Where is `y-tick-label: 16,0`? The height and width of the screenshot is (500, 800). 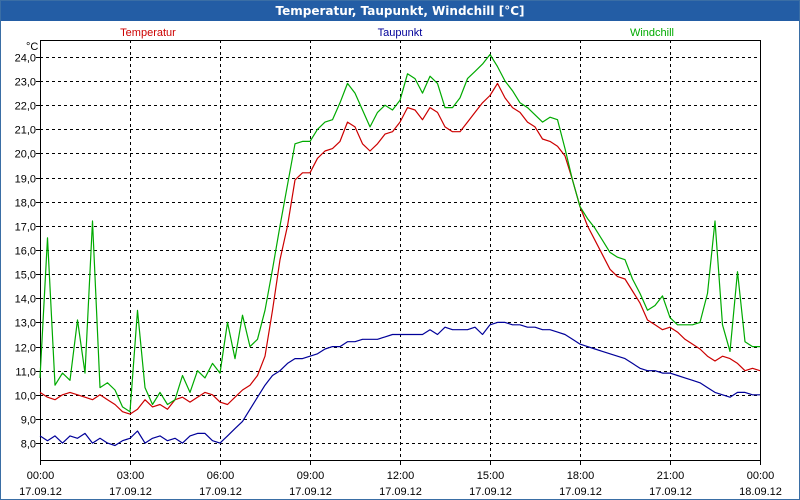
y-tick-label: 16,0 is located at coordinates (25, 252).